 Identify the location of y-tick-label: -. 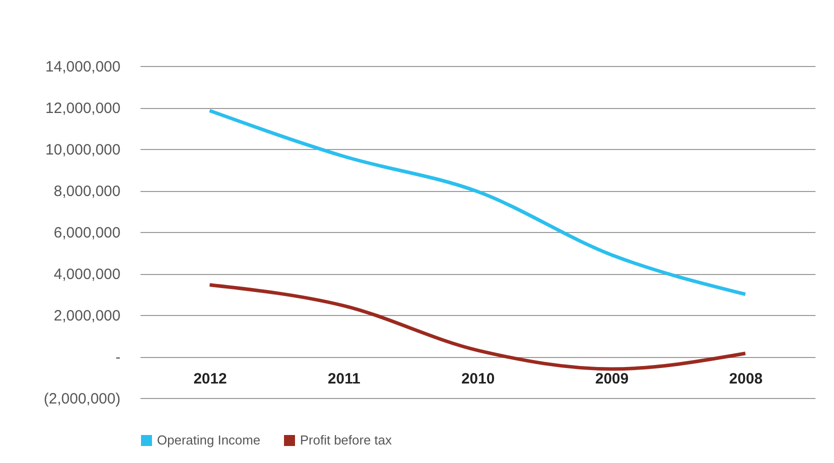
(118, 357).